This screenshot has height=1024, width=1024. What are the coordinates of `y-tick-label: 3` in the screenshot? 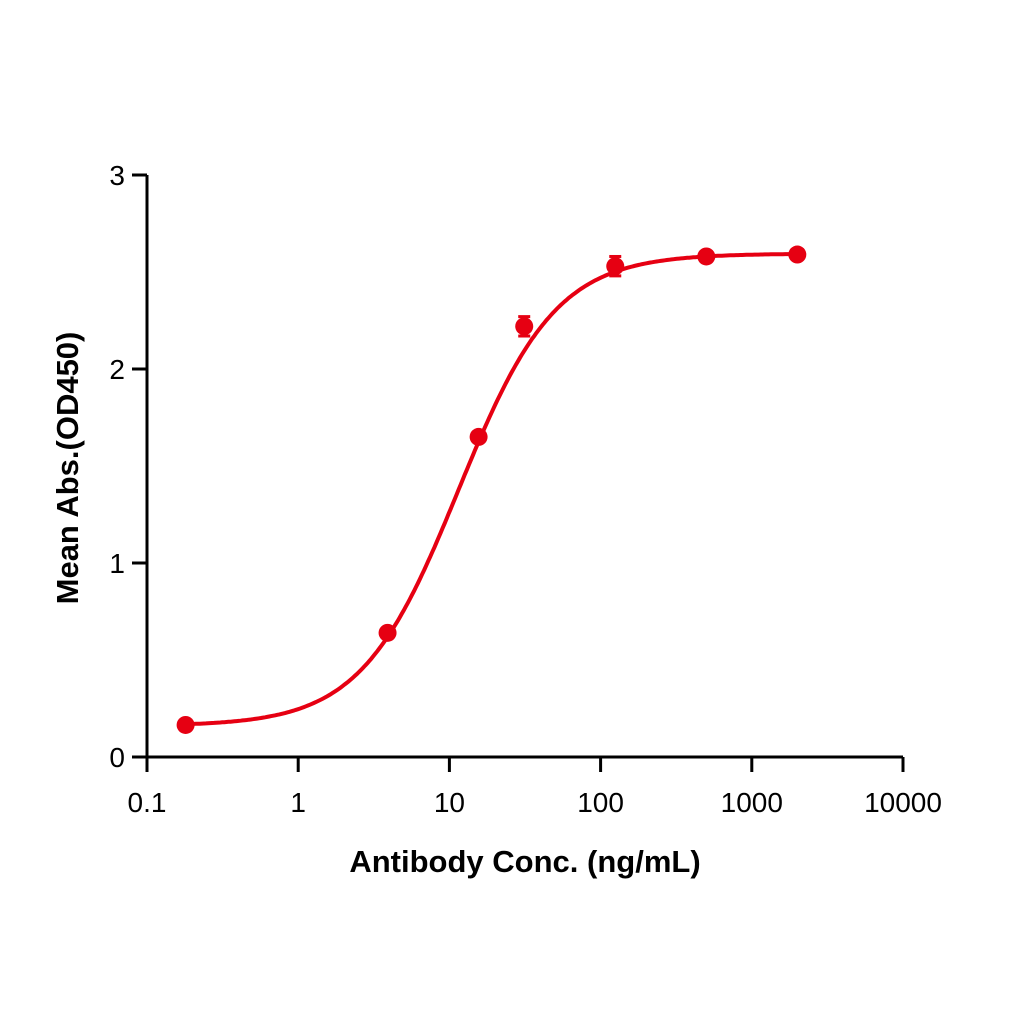 It's located at (117, 175).